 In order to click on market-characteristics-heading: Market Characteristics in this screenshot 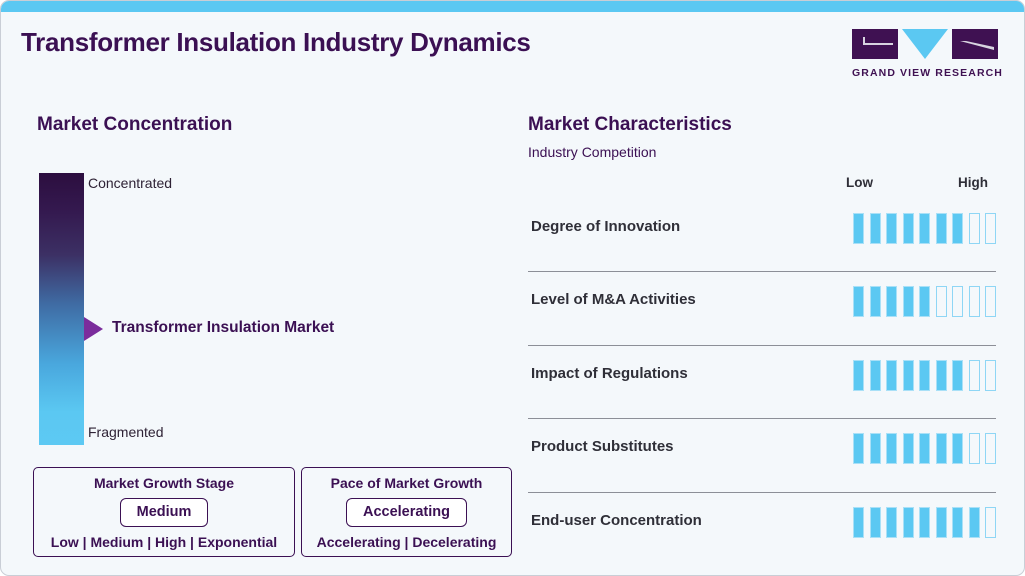, I will do `click(630, 124)`.